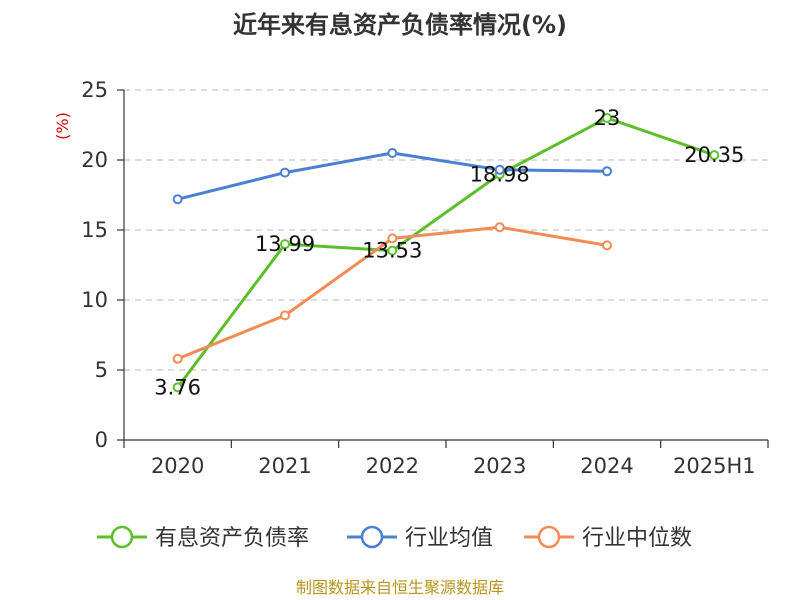 Image resolution: width=800 pixels, height=600 pixels. I want to click on data-label: 18.98, so click(500, 174).